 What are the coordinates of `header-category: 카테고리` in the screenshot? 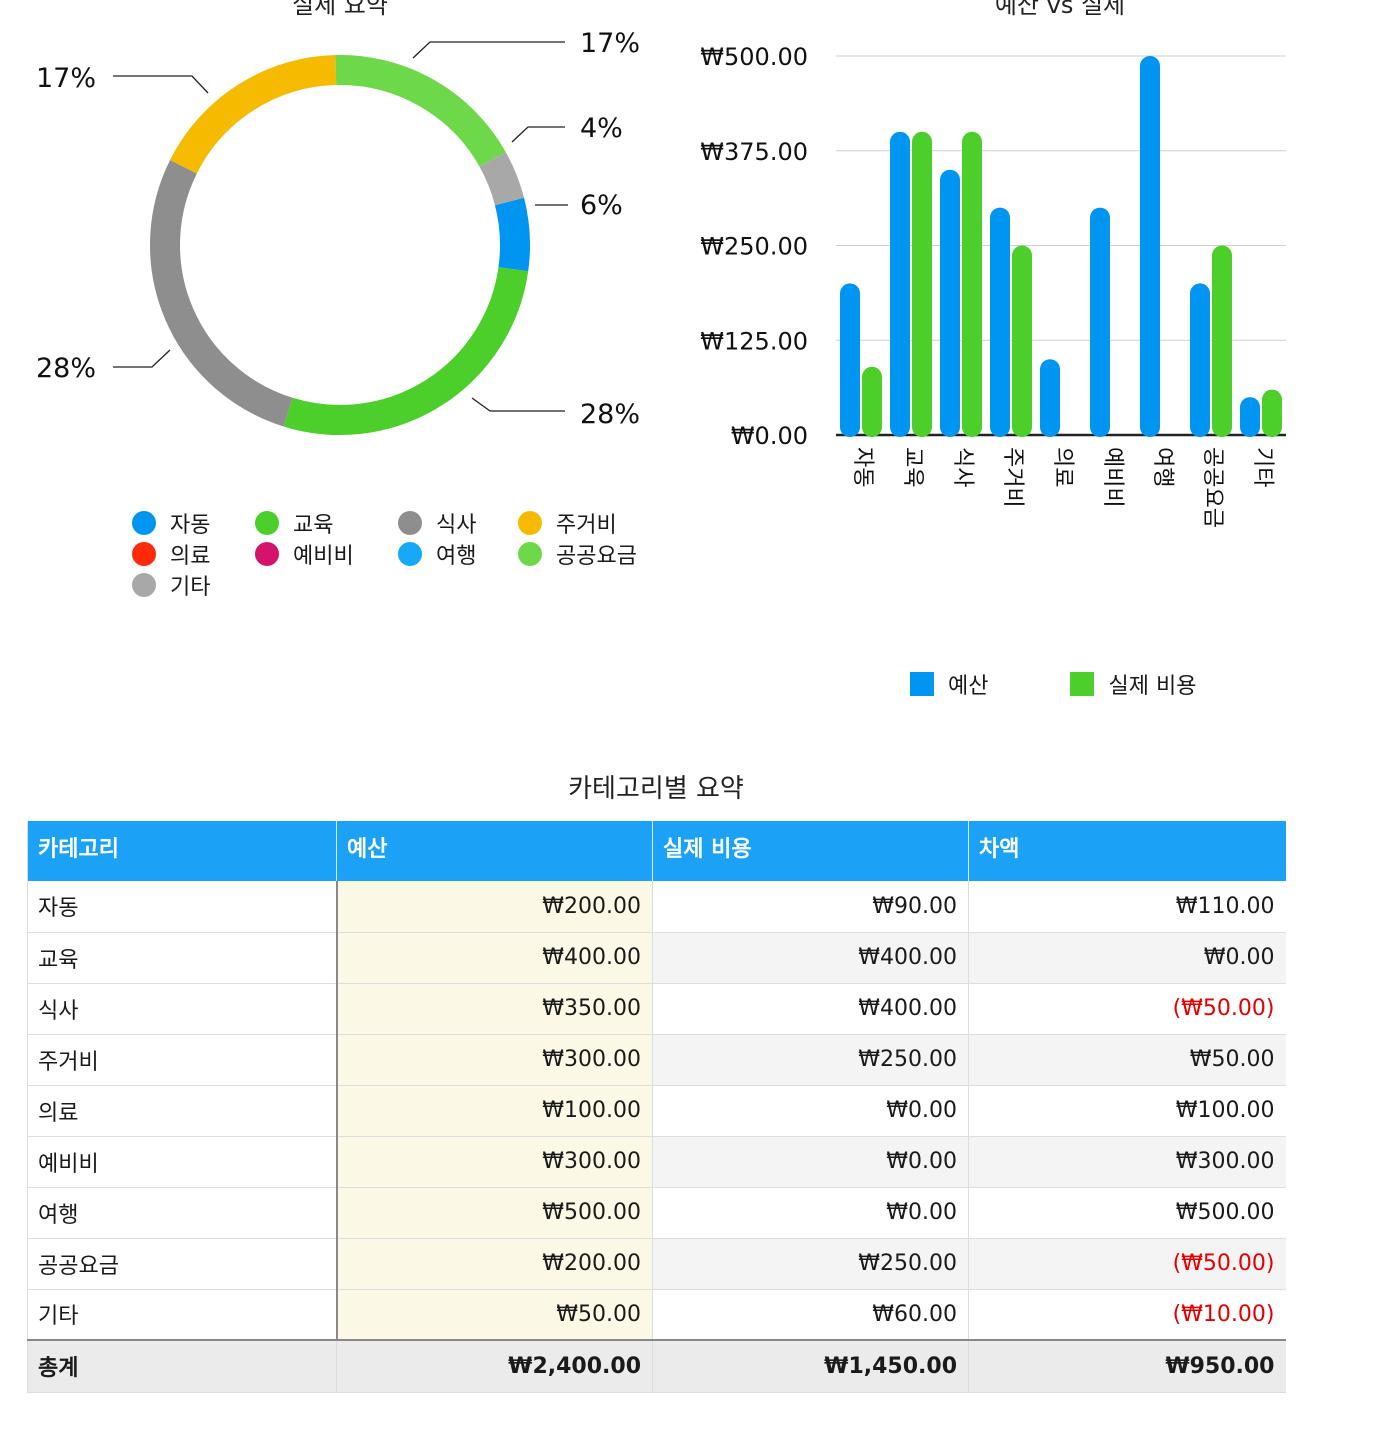 It's located at (182, 851).